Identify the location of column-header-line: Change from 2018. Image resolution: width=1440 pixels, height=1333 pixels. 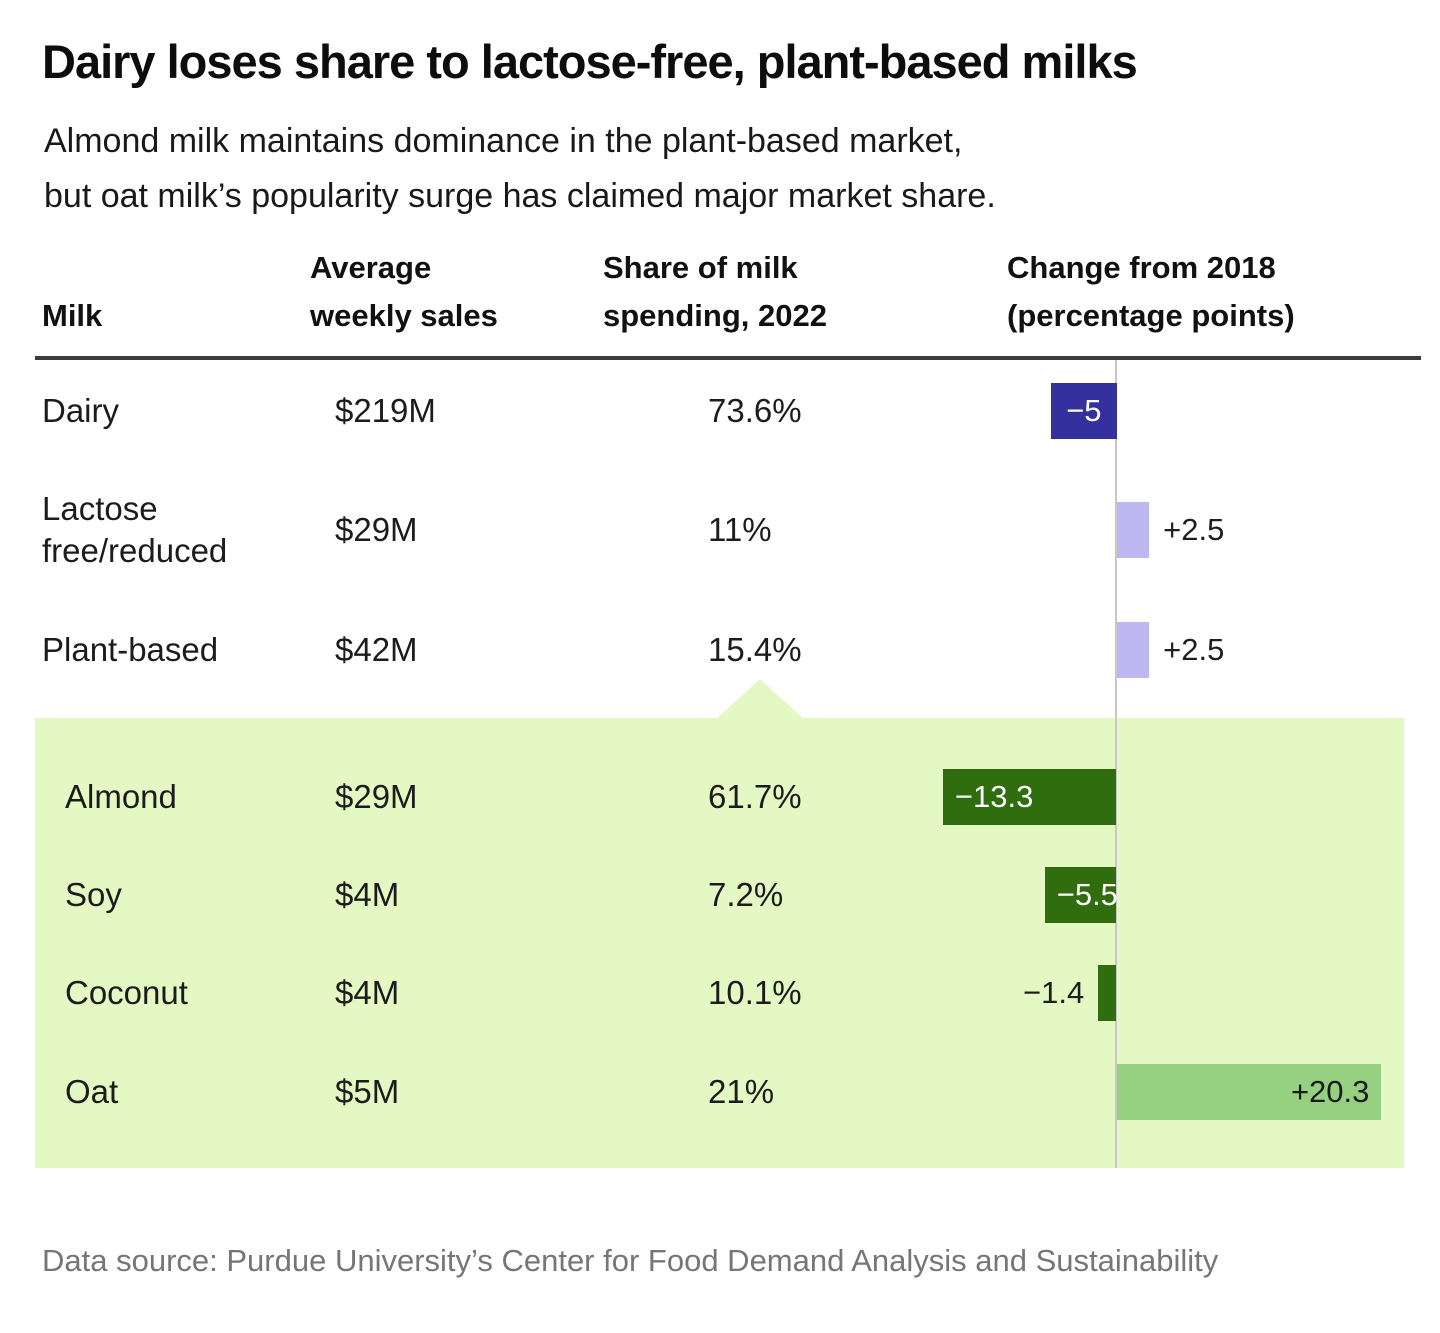
(1141, 267).